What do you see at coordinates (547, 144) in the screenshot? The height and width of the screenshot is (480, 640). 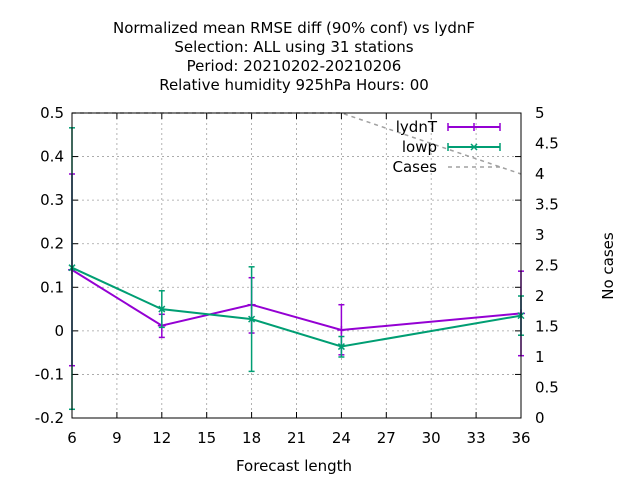 I see `y2-tick-label: 4.5` at bounding box center [547, 144].